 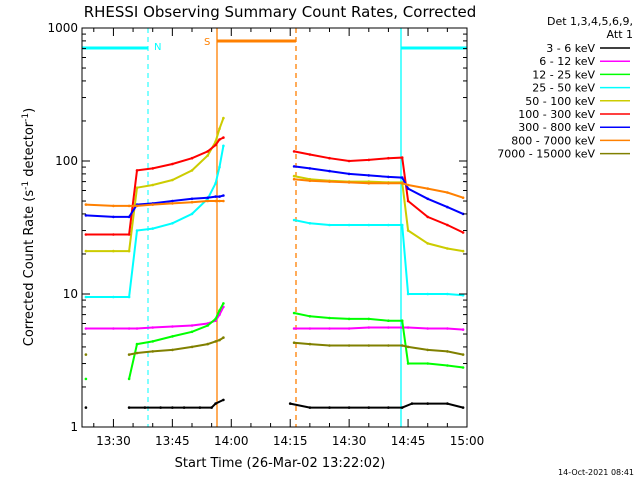 What do you see at coordinates (62, 28) in the screenshot?
I see `y-tick-label: 1000` at bounding box center [62, 28].